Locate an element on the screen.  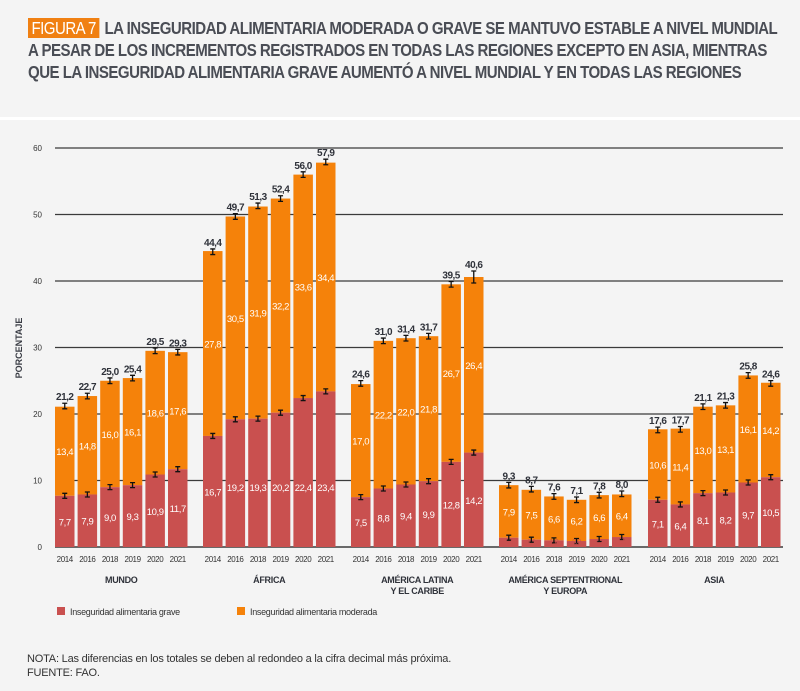
label-grave: 0,9 is located at coordinates (576, 542).